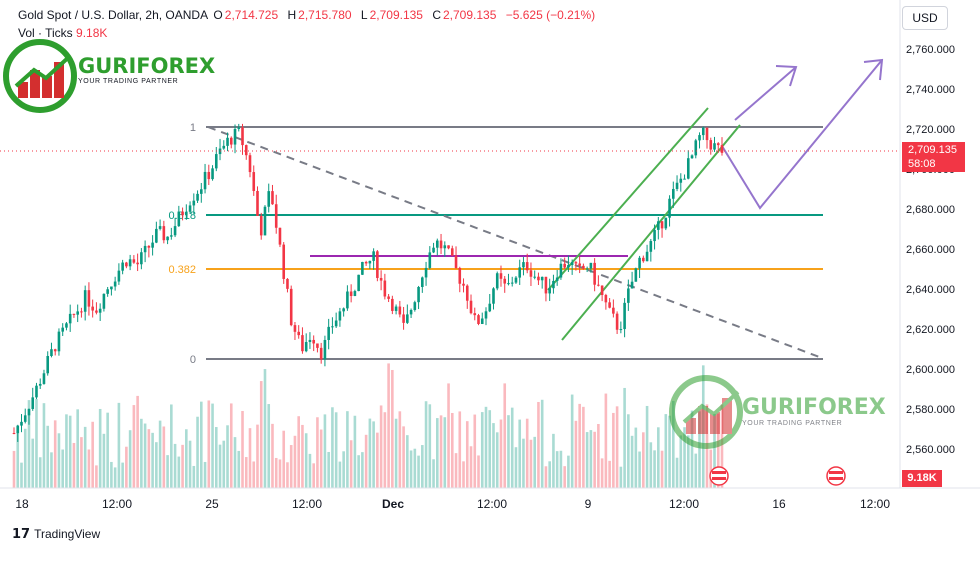 This screenshot has width=980, height=579. What do you see at coordinates (932, 150) in the screenshot?
I see `last-price-value: 2,709.135` at bounding box center [932, 150].